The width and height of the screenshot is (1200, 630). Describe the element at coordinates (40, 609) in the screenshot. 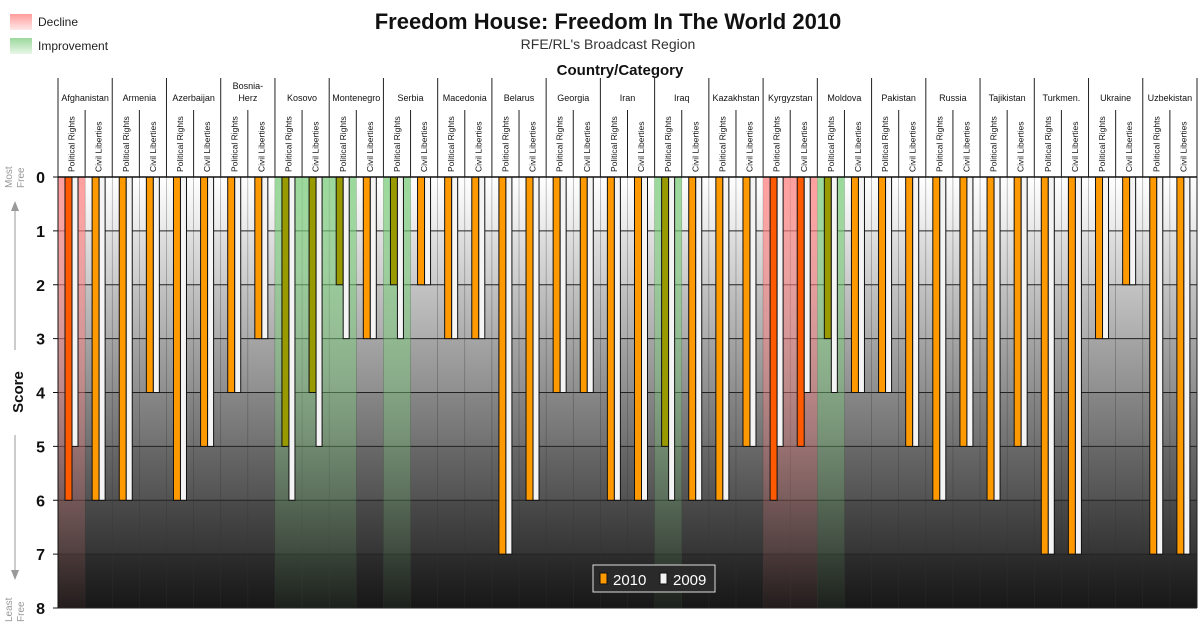

I see `y-tick-label: 8` at that location.